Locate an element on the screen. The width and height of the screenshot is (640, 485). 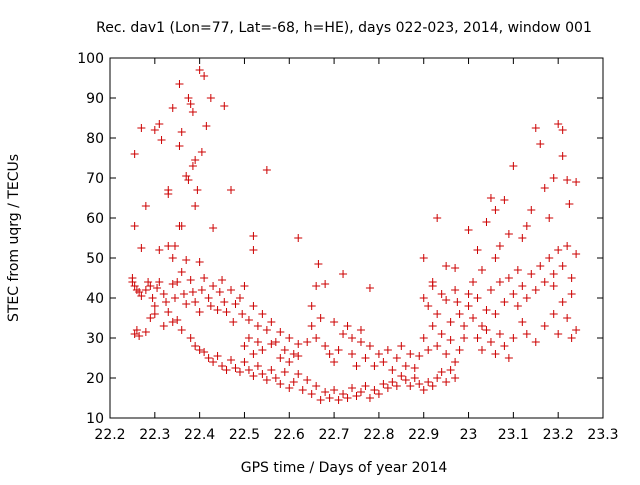
y-tick-label: 70 is located at coordinates (95, 179).